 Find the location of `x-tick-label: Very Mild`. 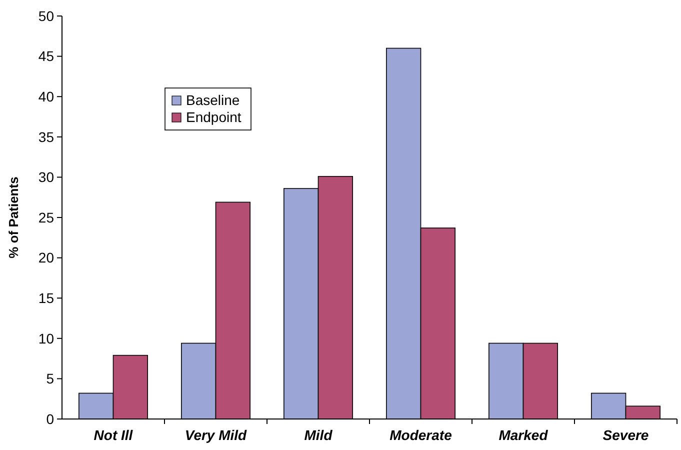

x-tick-label: Very Mild is located at coordinates (216, 435).